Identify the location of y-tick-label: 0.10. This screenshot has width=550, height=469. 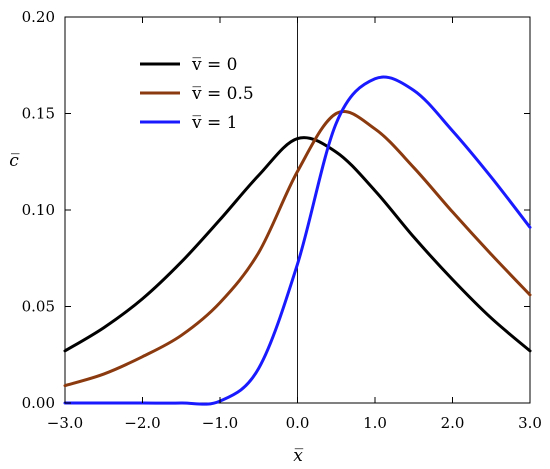
(38, 210).